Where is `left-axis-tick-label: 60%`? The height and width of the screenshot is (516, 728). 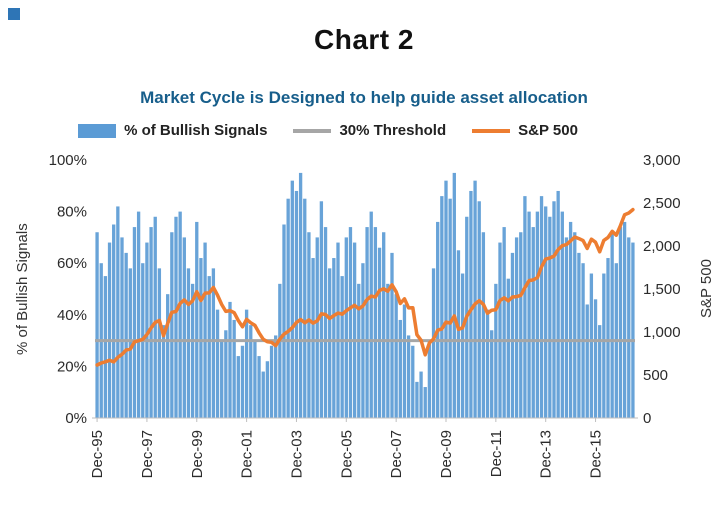 left-axis-tick-label: 60% is located at coordinates (72, 263).